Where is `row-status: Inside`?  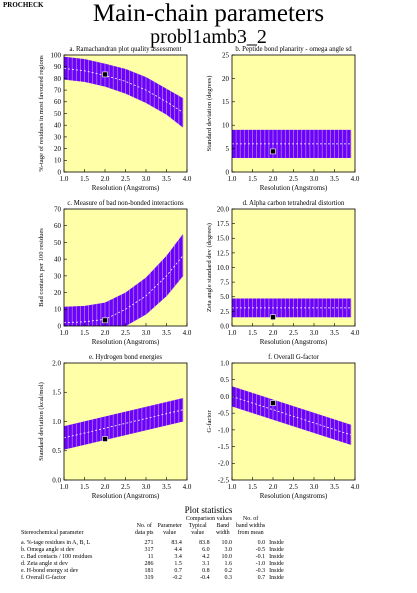
row-status: Inside is located at coordinates (276, 550).